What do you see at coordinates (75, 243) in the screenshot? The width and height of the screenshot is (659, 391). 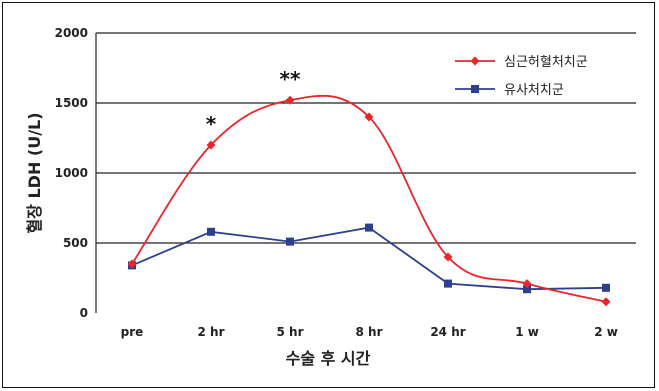 I see `y-tick-label: 500` at bounding box center [75, 243].